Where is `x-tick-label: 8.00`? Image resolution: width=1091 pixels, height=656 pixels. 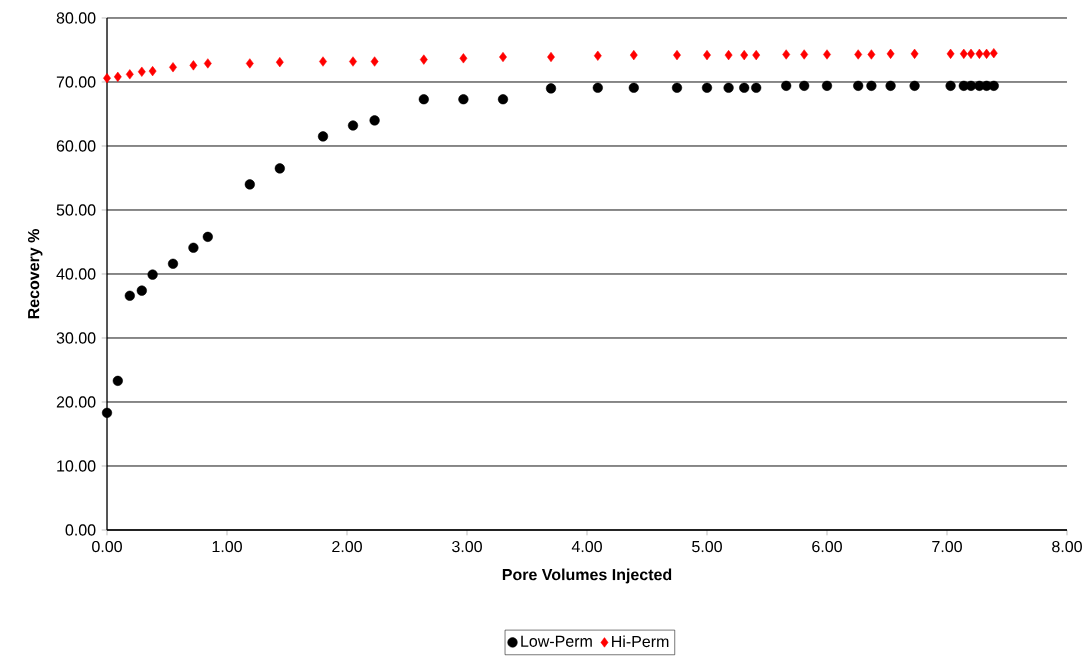 x-tick-label: 8.00 is located at coordinates (1067, 546).